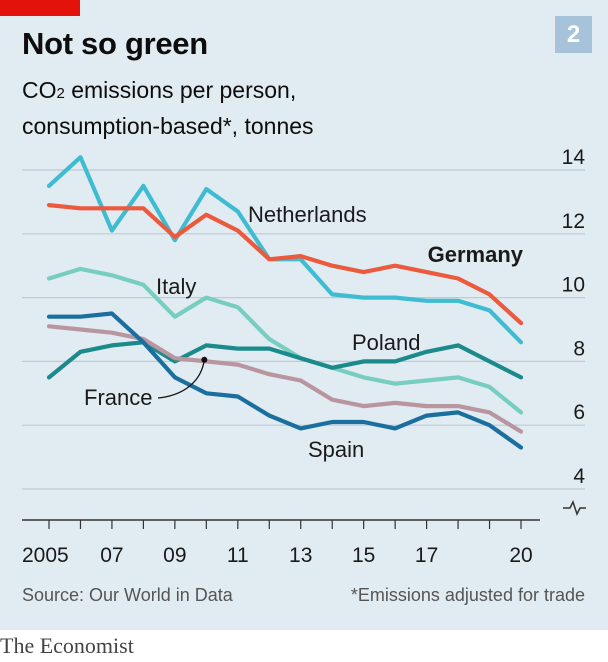 This screenshot has height=662, width=608. I want to click on france-leader-dot, so click(204, 359).